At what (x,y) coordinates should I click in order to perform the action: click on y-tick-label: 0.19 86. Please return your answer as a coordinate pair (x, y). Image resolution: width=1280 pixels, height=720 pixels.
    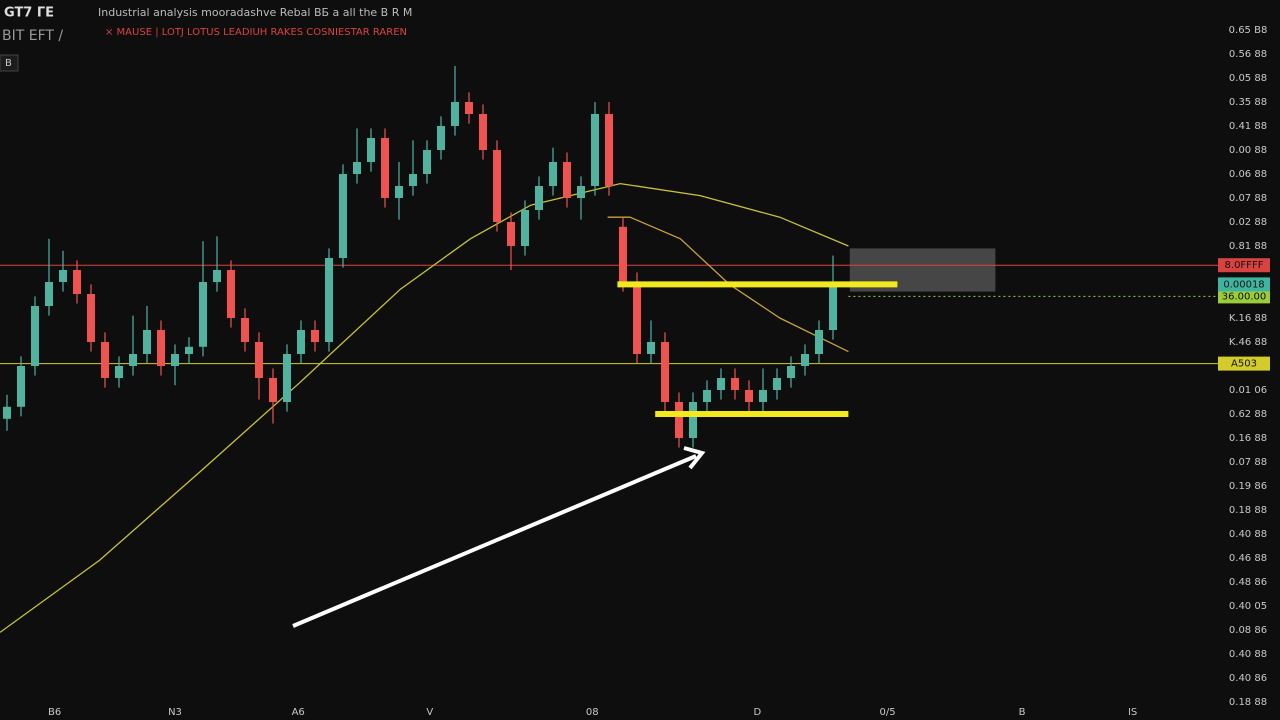
    Looking at the image, I should click on (1248, 486).